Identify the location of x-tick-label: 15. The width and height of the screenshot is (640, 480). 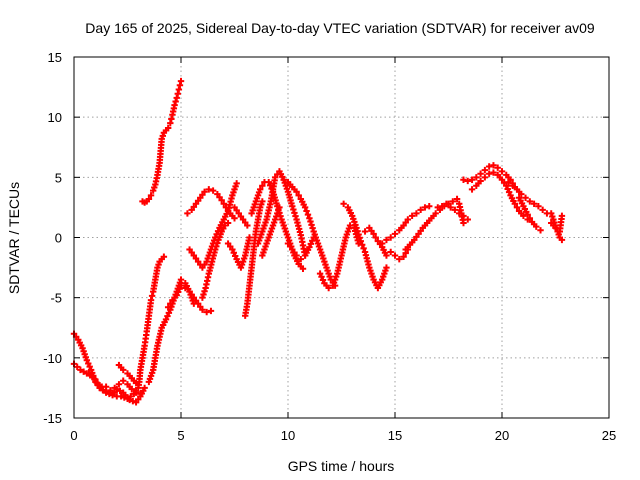
(395, 435).